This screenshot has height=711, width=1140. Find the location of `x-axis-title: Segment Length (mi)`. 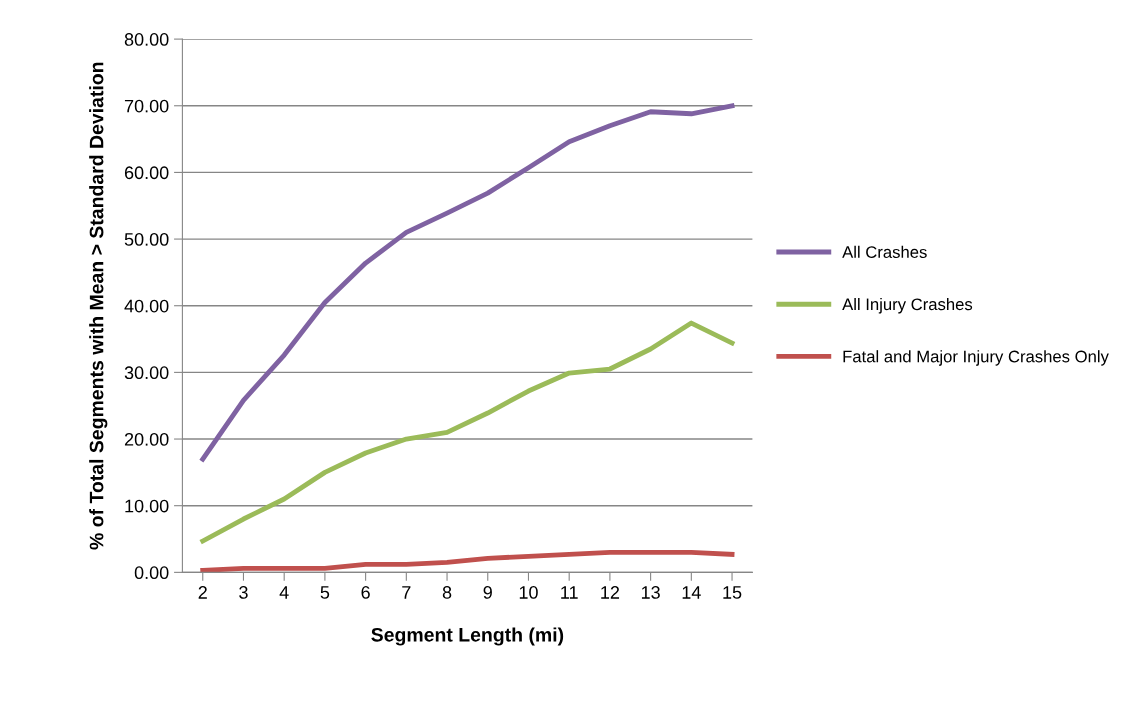

x-axis-title: Segment Length (mi) is located at coordinates (467, 636).